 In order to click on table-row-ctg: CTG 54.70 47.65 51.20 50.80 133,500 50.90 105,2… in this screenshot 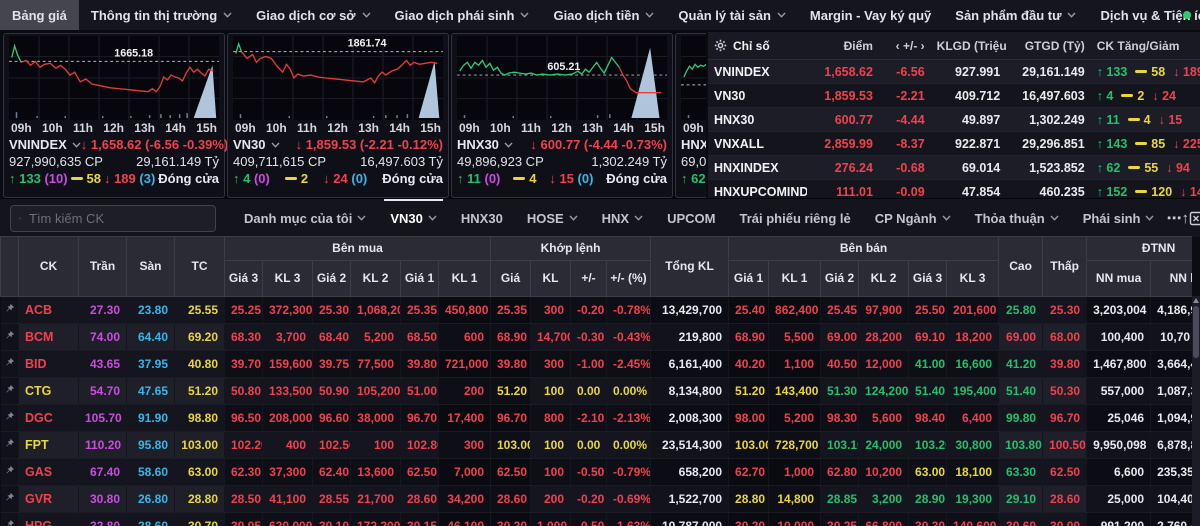, I will do `click(596, 391)`.